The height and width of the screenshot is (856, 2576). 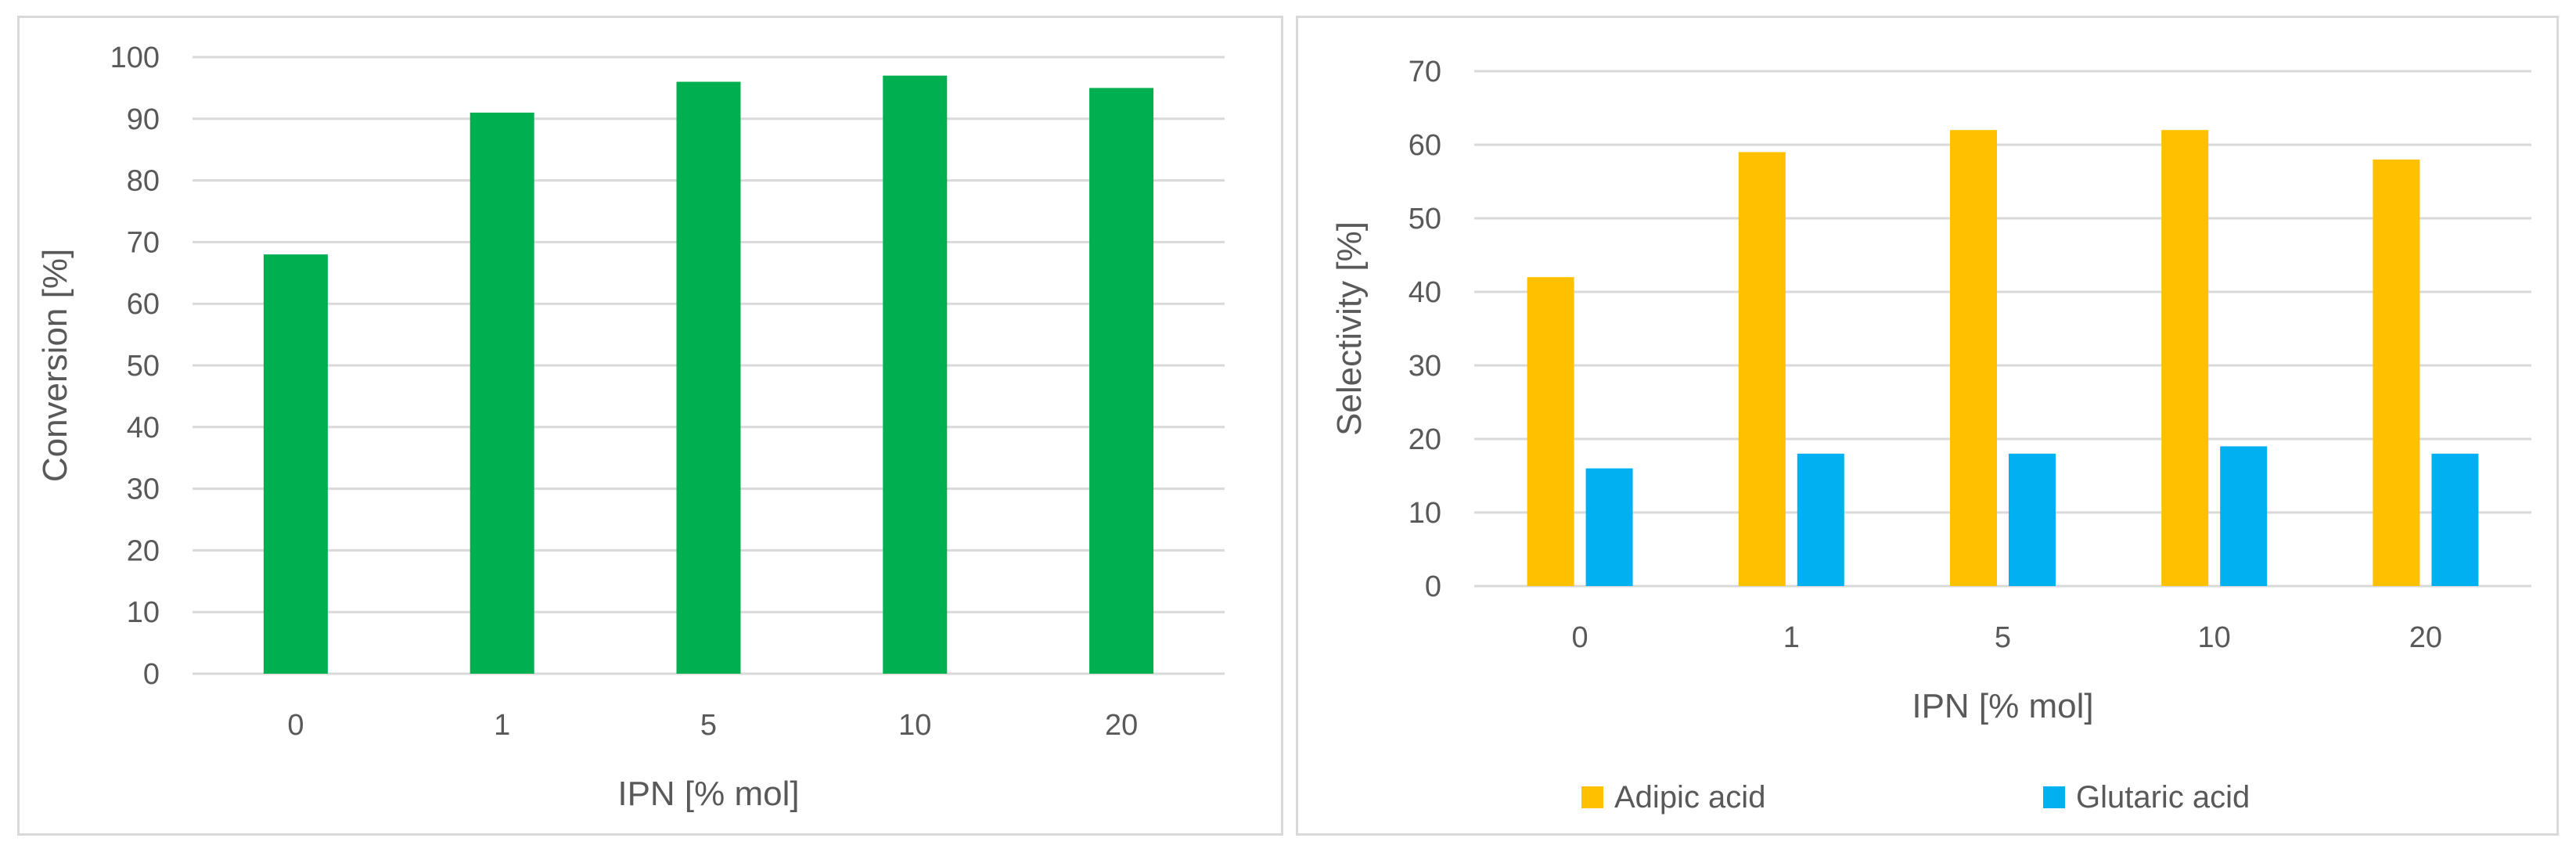 I want to click on y-tick-label: 100, so click(x=135, y=57).